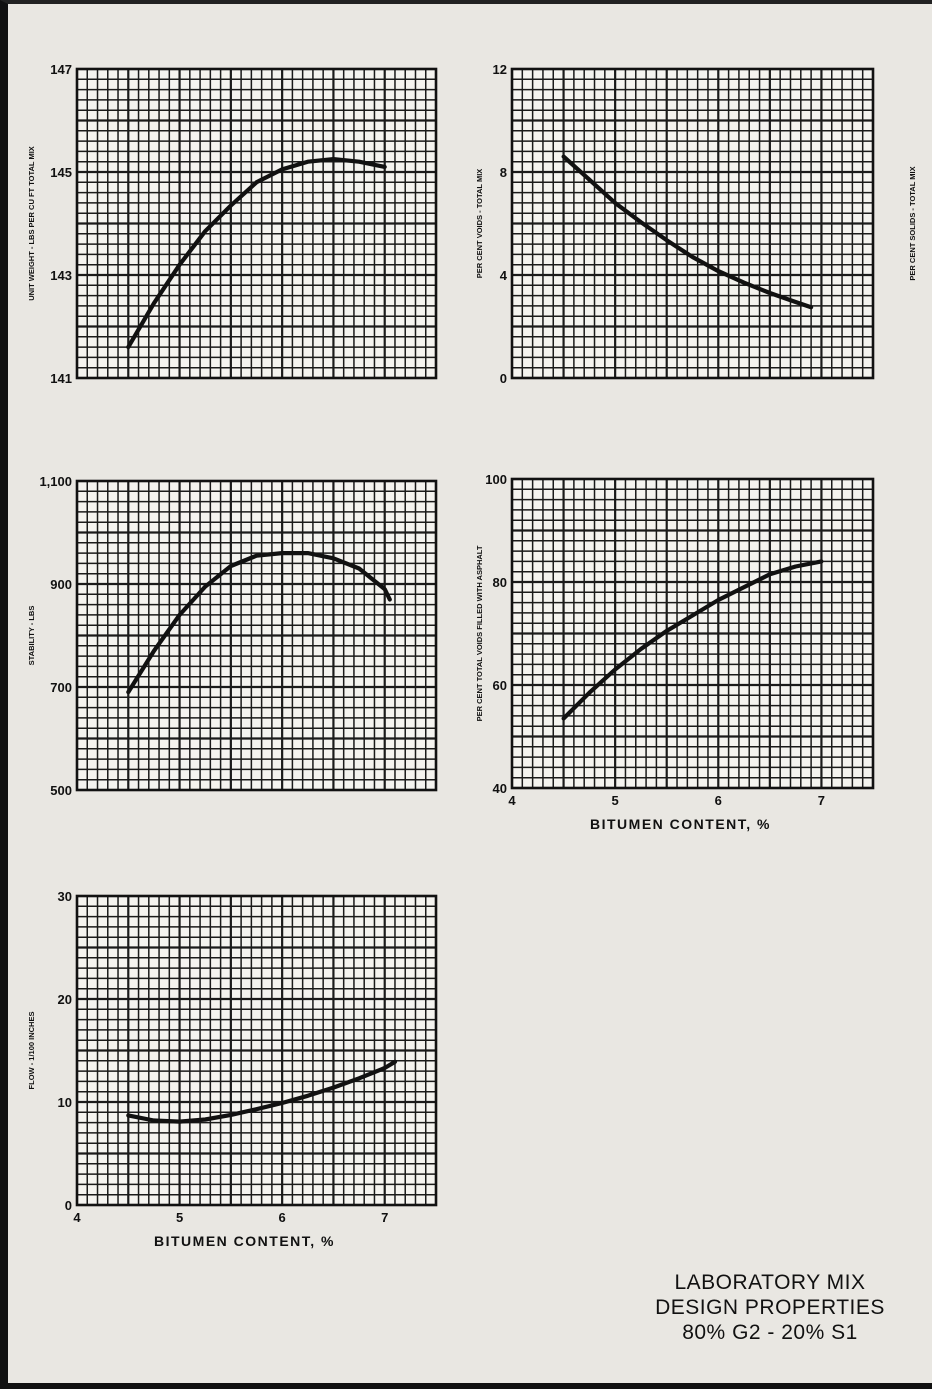 This screenshot has height=1389, width=932. Describe the element at coordinates (500, 582) in the screenshot. I see `y-tick-label: 80` at that location.